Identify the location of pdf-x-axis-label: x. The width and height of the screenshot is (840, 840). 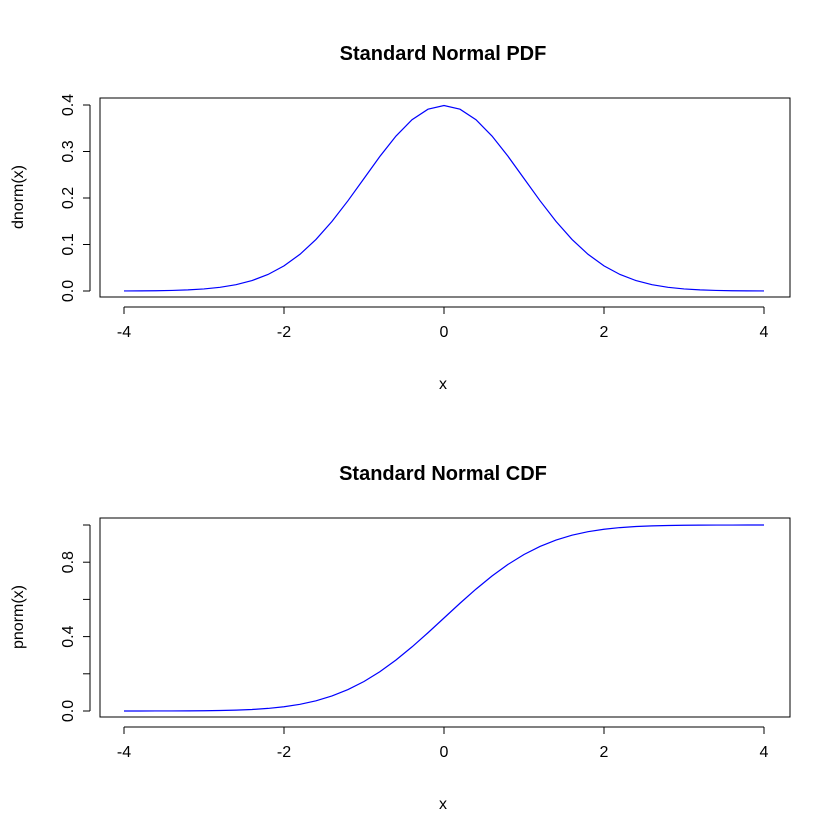
(443, 384).